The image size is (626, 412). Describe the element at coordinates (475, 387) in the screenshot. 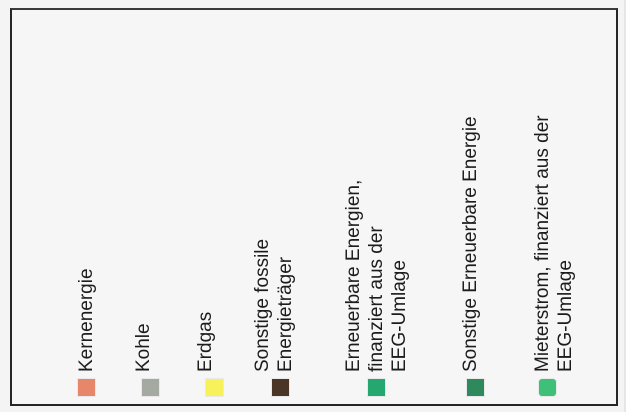

I see `legend-swatch-sonstige-erneuerbare` at that location.